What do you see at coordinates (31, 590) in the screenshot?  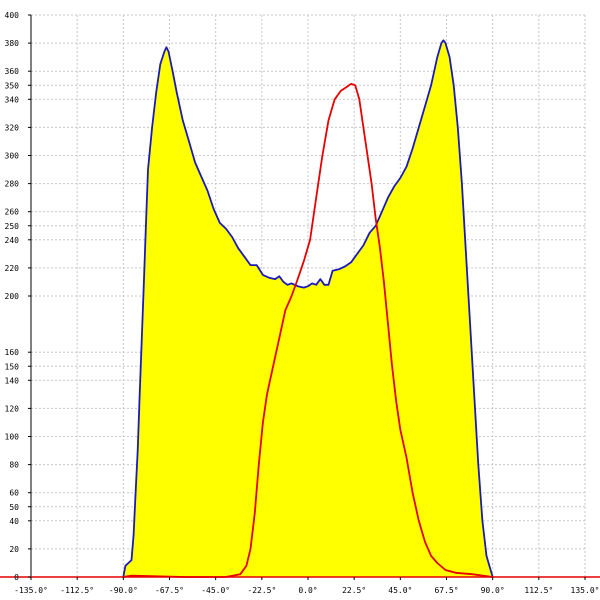 I see `x-tick-label: -135.0°` at bounding box center [31, 590].